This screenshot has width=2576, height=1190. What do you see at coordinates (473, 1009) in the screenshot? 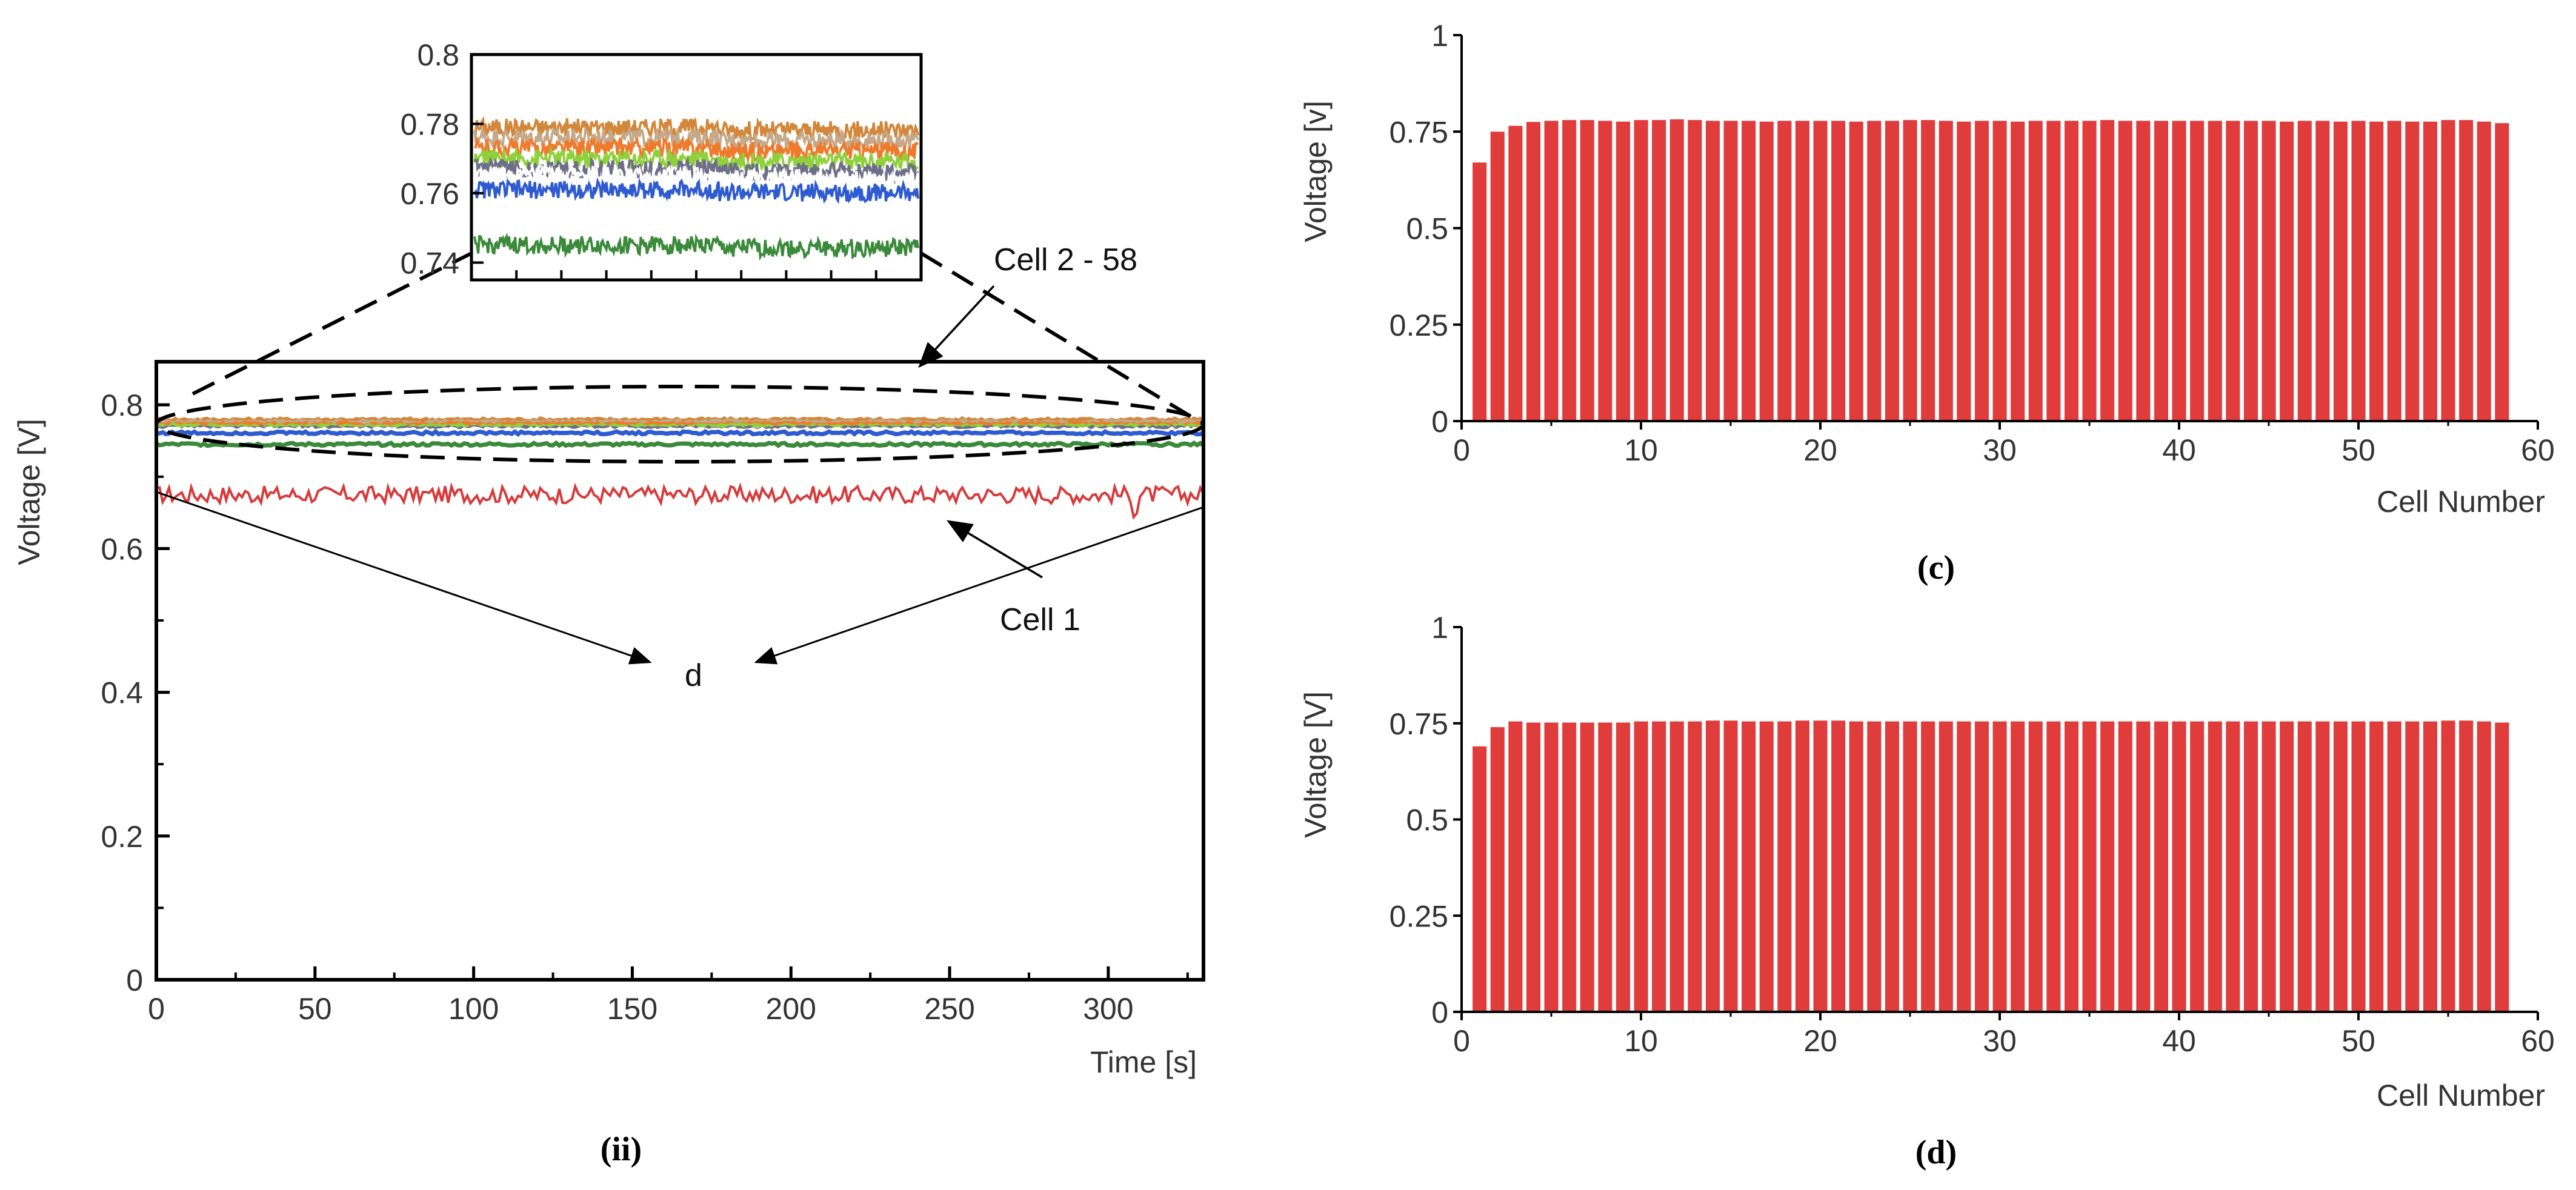
I see `ii-x-tick-label: 100` at bounding box center [473, 1009].